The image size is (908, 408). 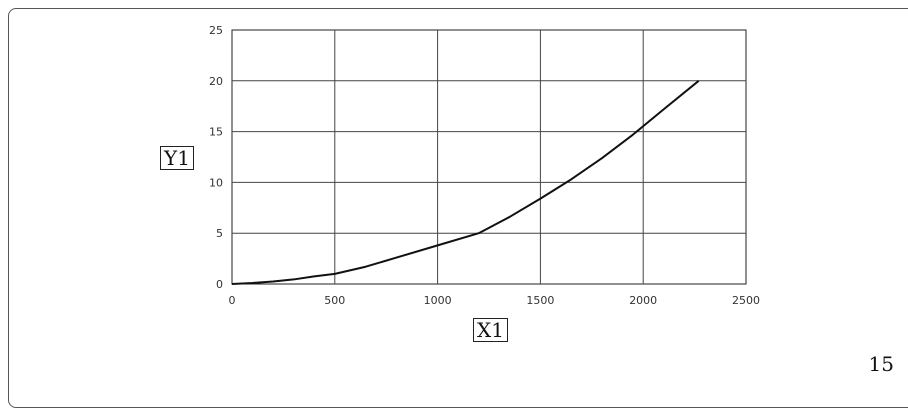 What do you see at coordinates (540, 300) in the screenshot?
I see `x-tick-label: 1500` at bounding box center [540, 300].